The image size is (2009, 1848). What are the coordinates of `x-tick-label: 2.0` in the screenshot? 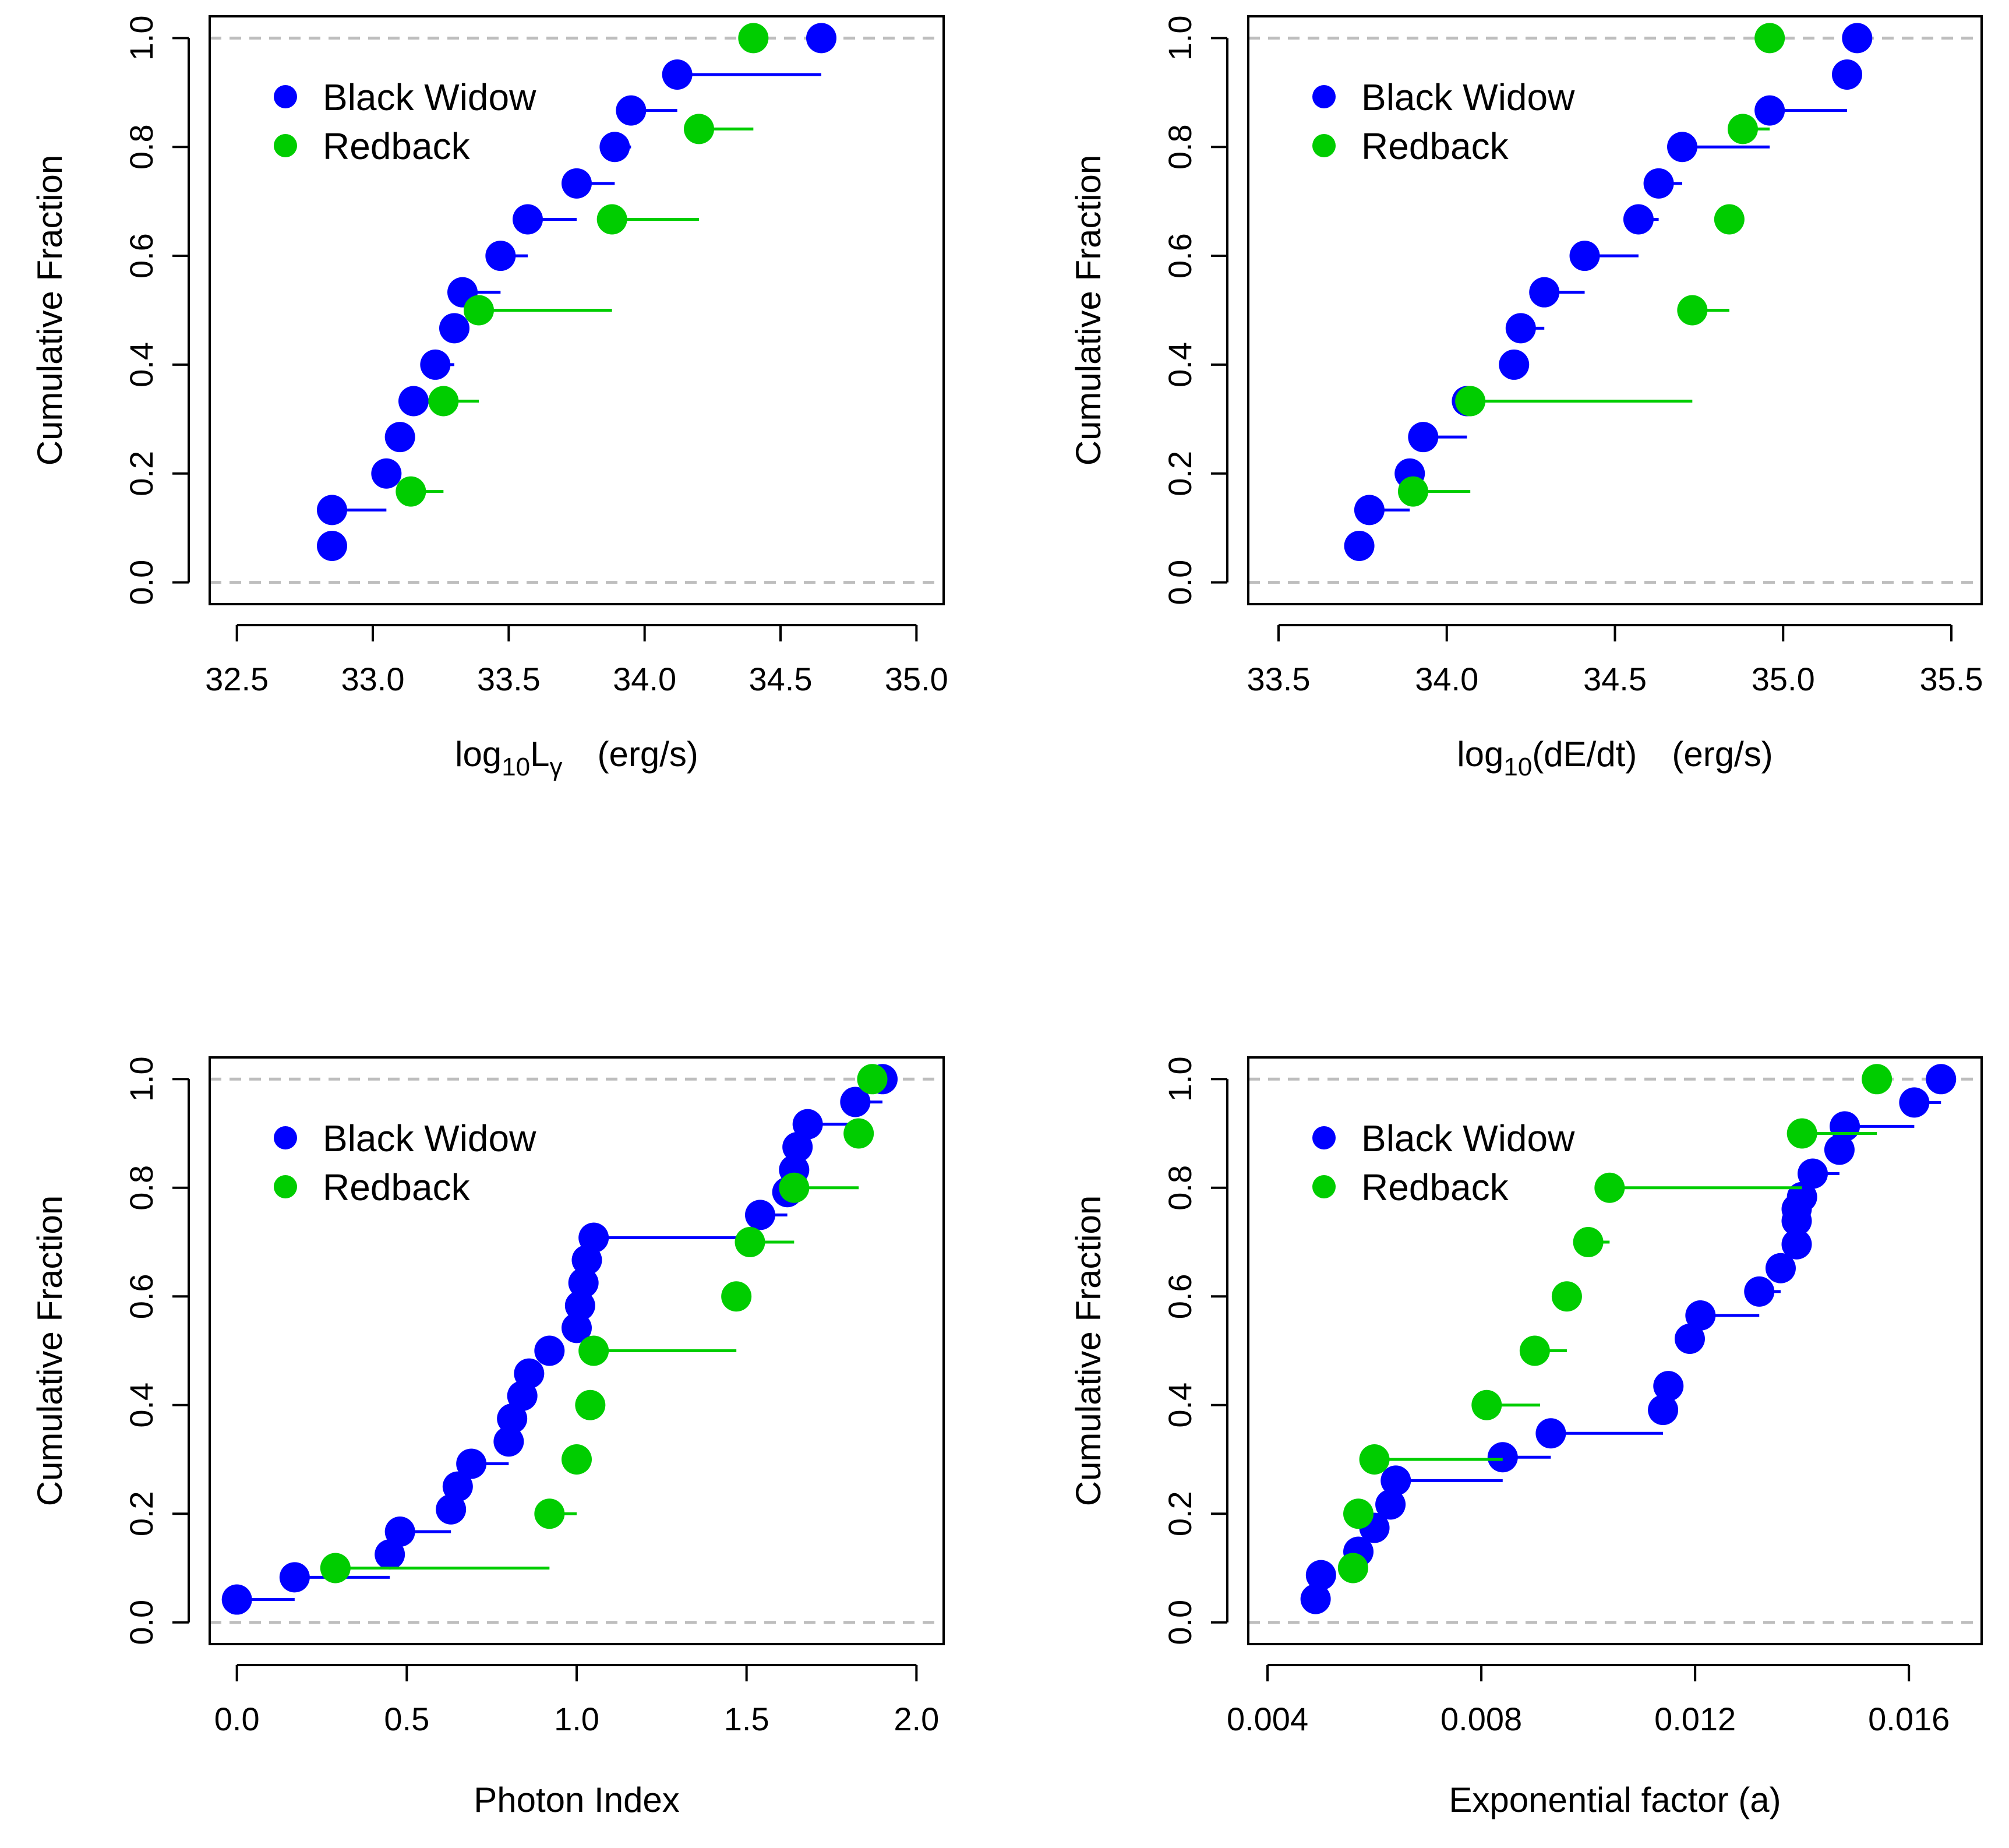 It's located at (916, 1719).